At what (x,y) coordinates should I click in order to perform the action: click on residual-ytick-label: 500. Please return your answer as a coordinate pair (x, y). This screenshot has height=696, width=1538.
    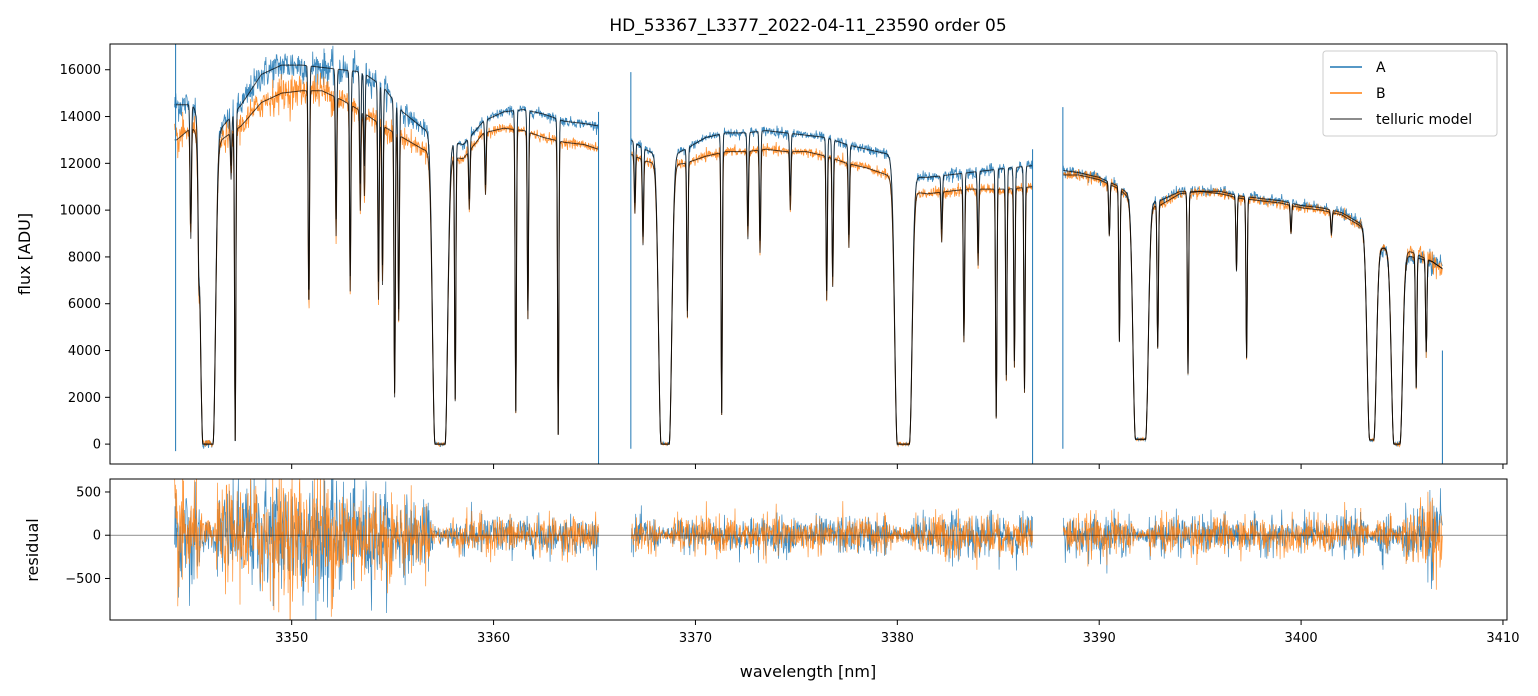
    Looking at the image, I should click on (88, 492).